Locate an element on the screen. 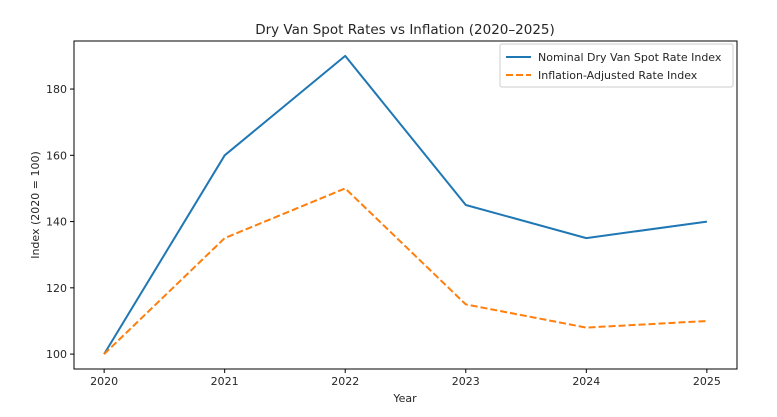 Image resolution: width=777 pixels, height=417 pixels. legend-box is located at coordinates (616, 65).